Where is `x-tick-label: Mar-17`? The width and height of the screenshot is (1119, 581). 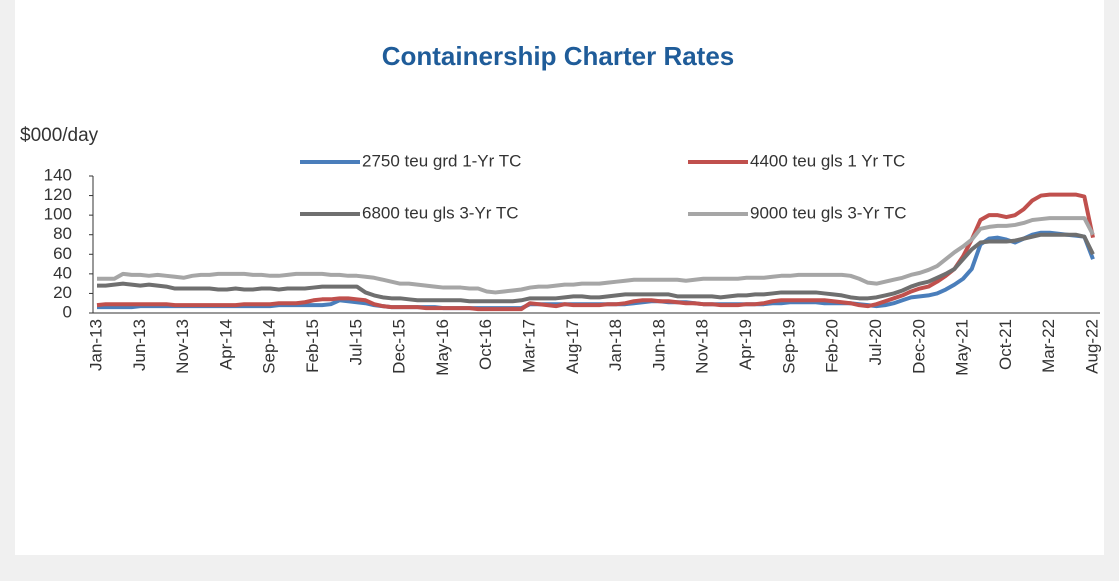
x-tick-label: Mar-17 is located at coordinates (529, 346).